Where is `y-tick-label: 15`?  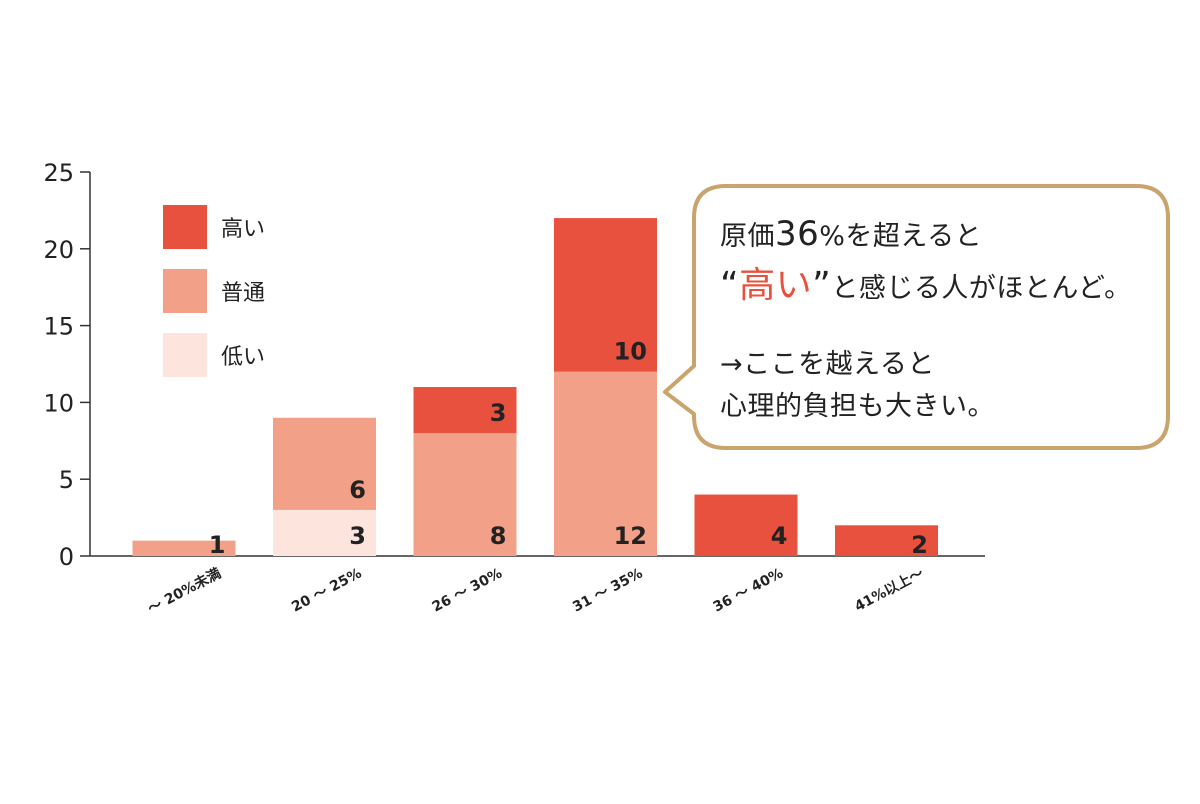 y-tick-label: 15 is located at coordinates (58, 327).